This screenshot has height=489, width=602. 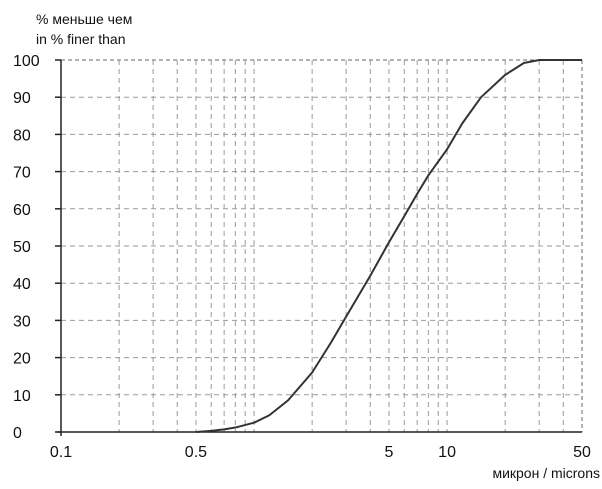 What do you see at coordinates (582, 452) in the screenshot?
I see `x-tick-label-4: 50` at bounding box center [582, 452].